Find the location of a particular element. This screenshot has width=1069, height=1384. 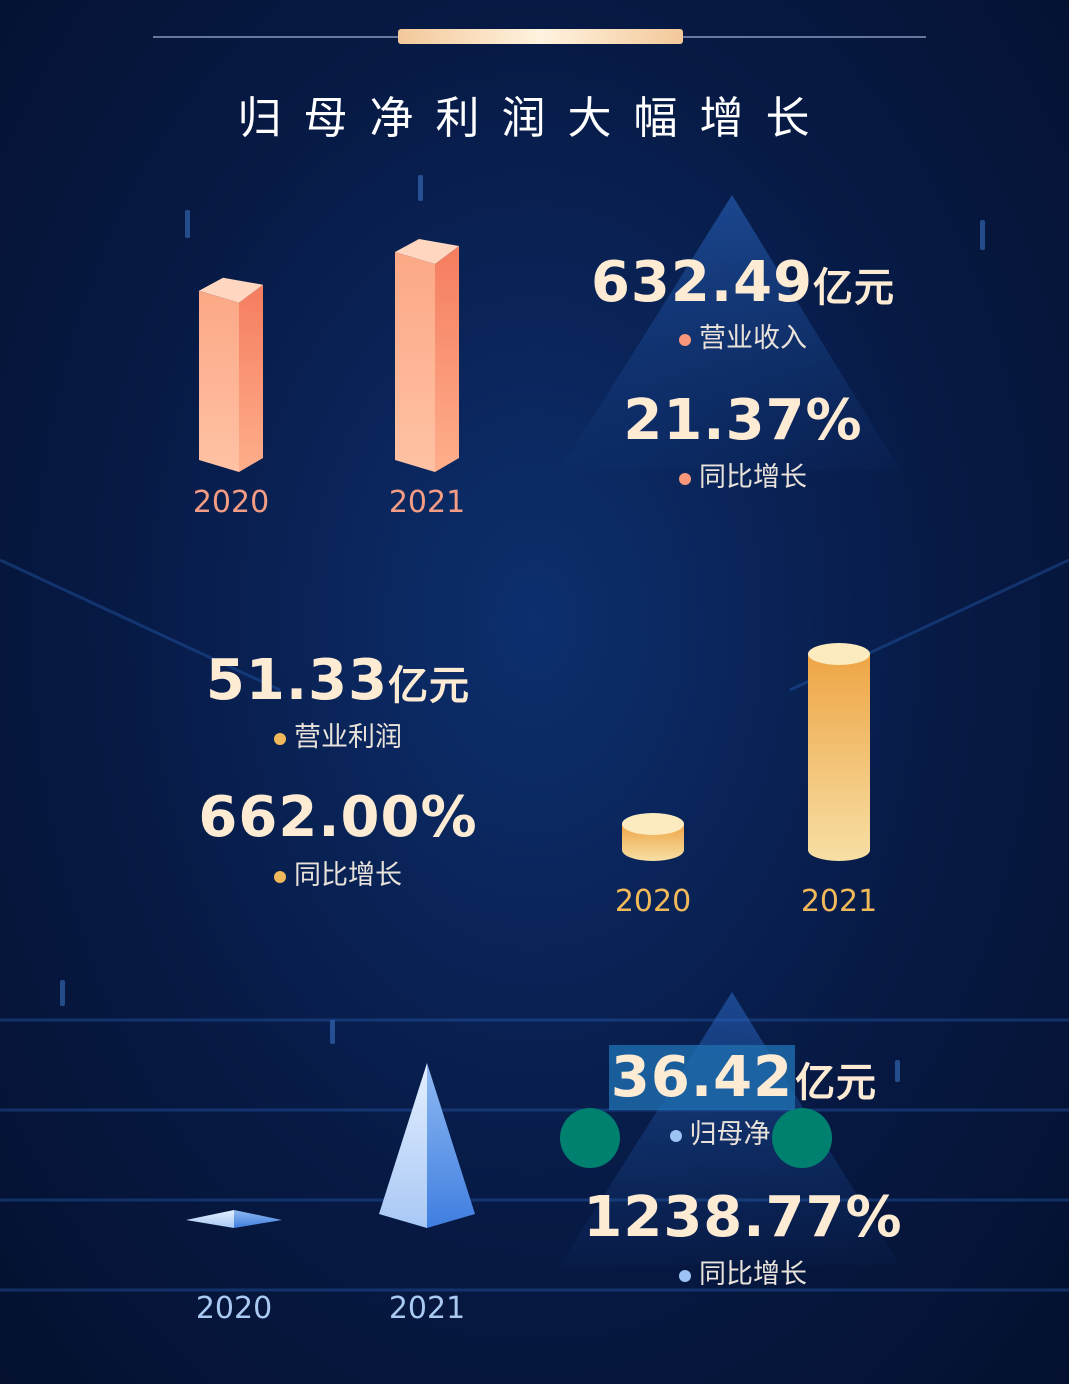

revenue-tick-label-2021: 2021 is located at coordinates (427, 502).